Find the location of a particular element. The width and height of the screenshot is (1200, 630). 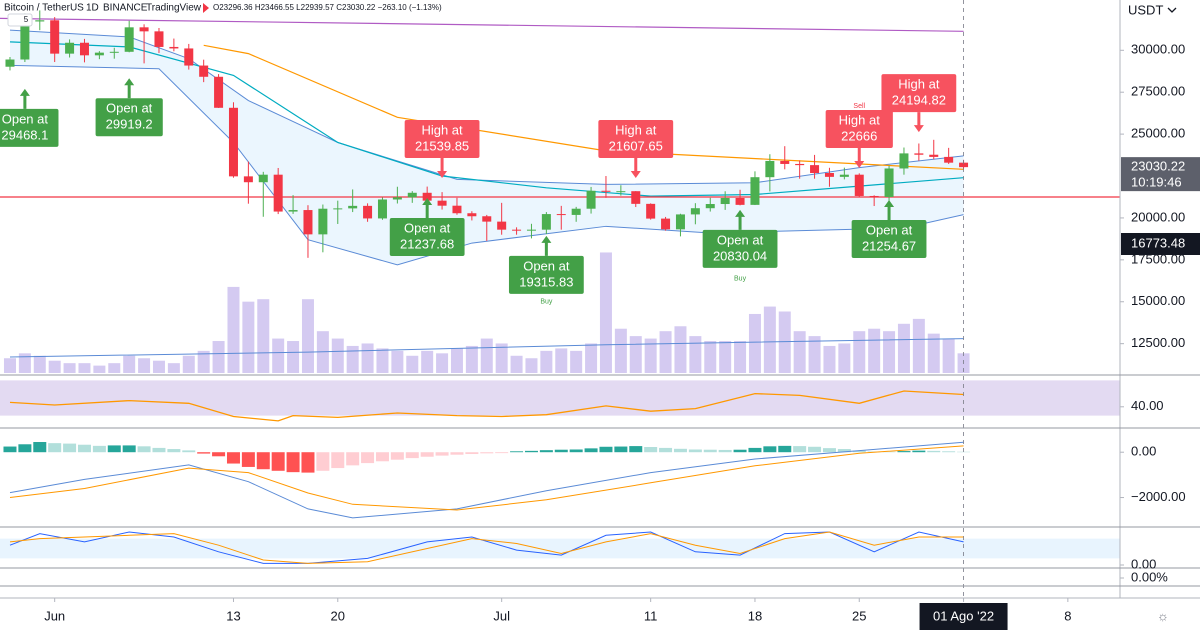

annotation-text: 29919.2 is located at coordinates (129, 124).